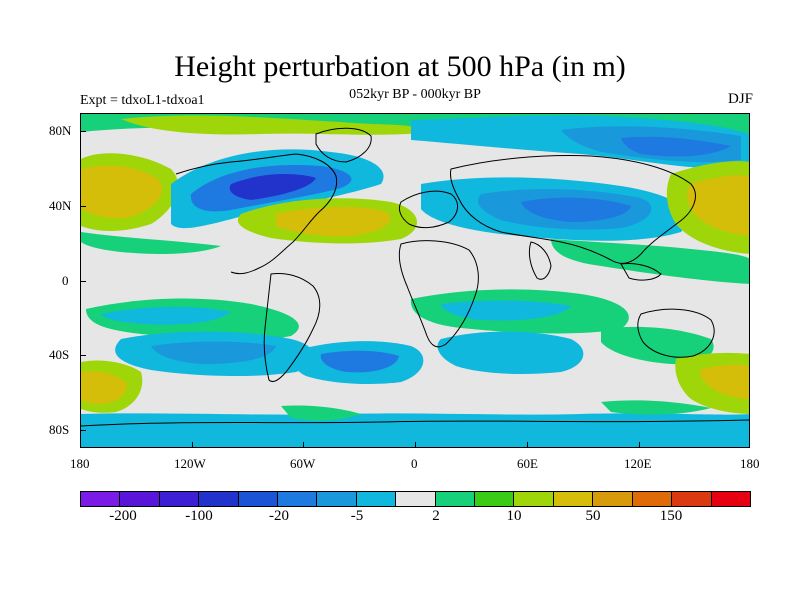 This screenshot has height=600, width=800. I want to click on sh-cyan-band-west, so click(166, 315).